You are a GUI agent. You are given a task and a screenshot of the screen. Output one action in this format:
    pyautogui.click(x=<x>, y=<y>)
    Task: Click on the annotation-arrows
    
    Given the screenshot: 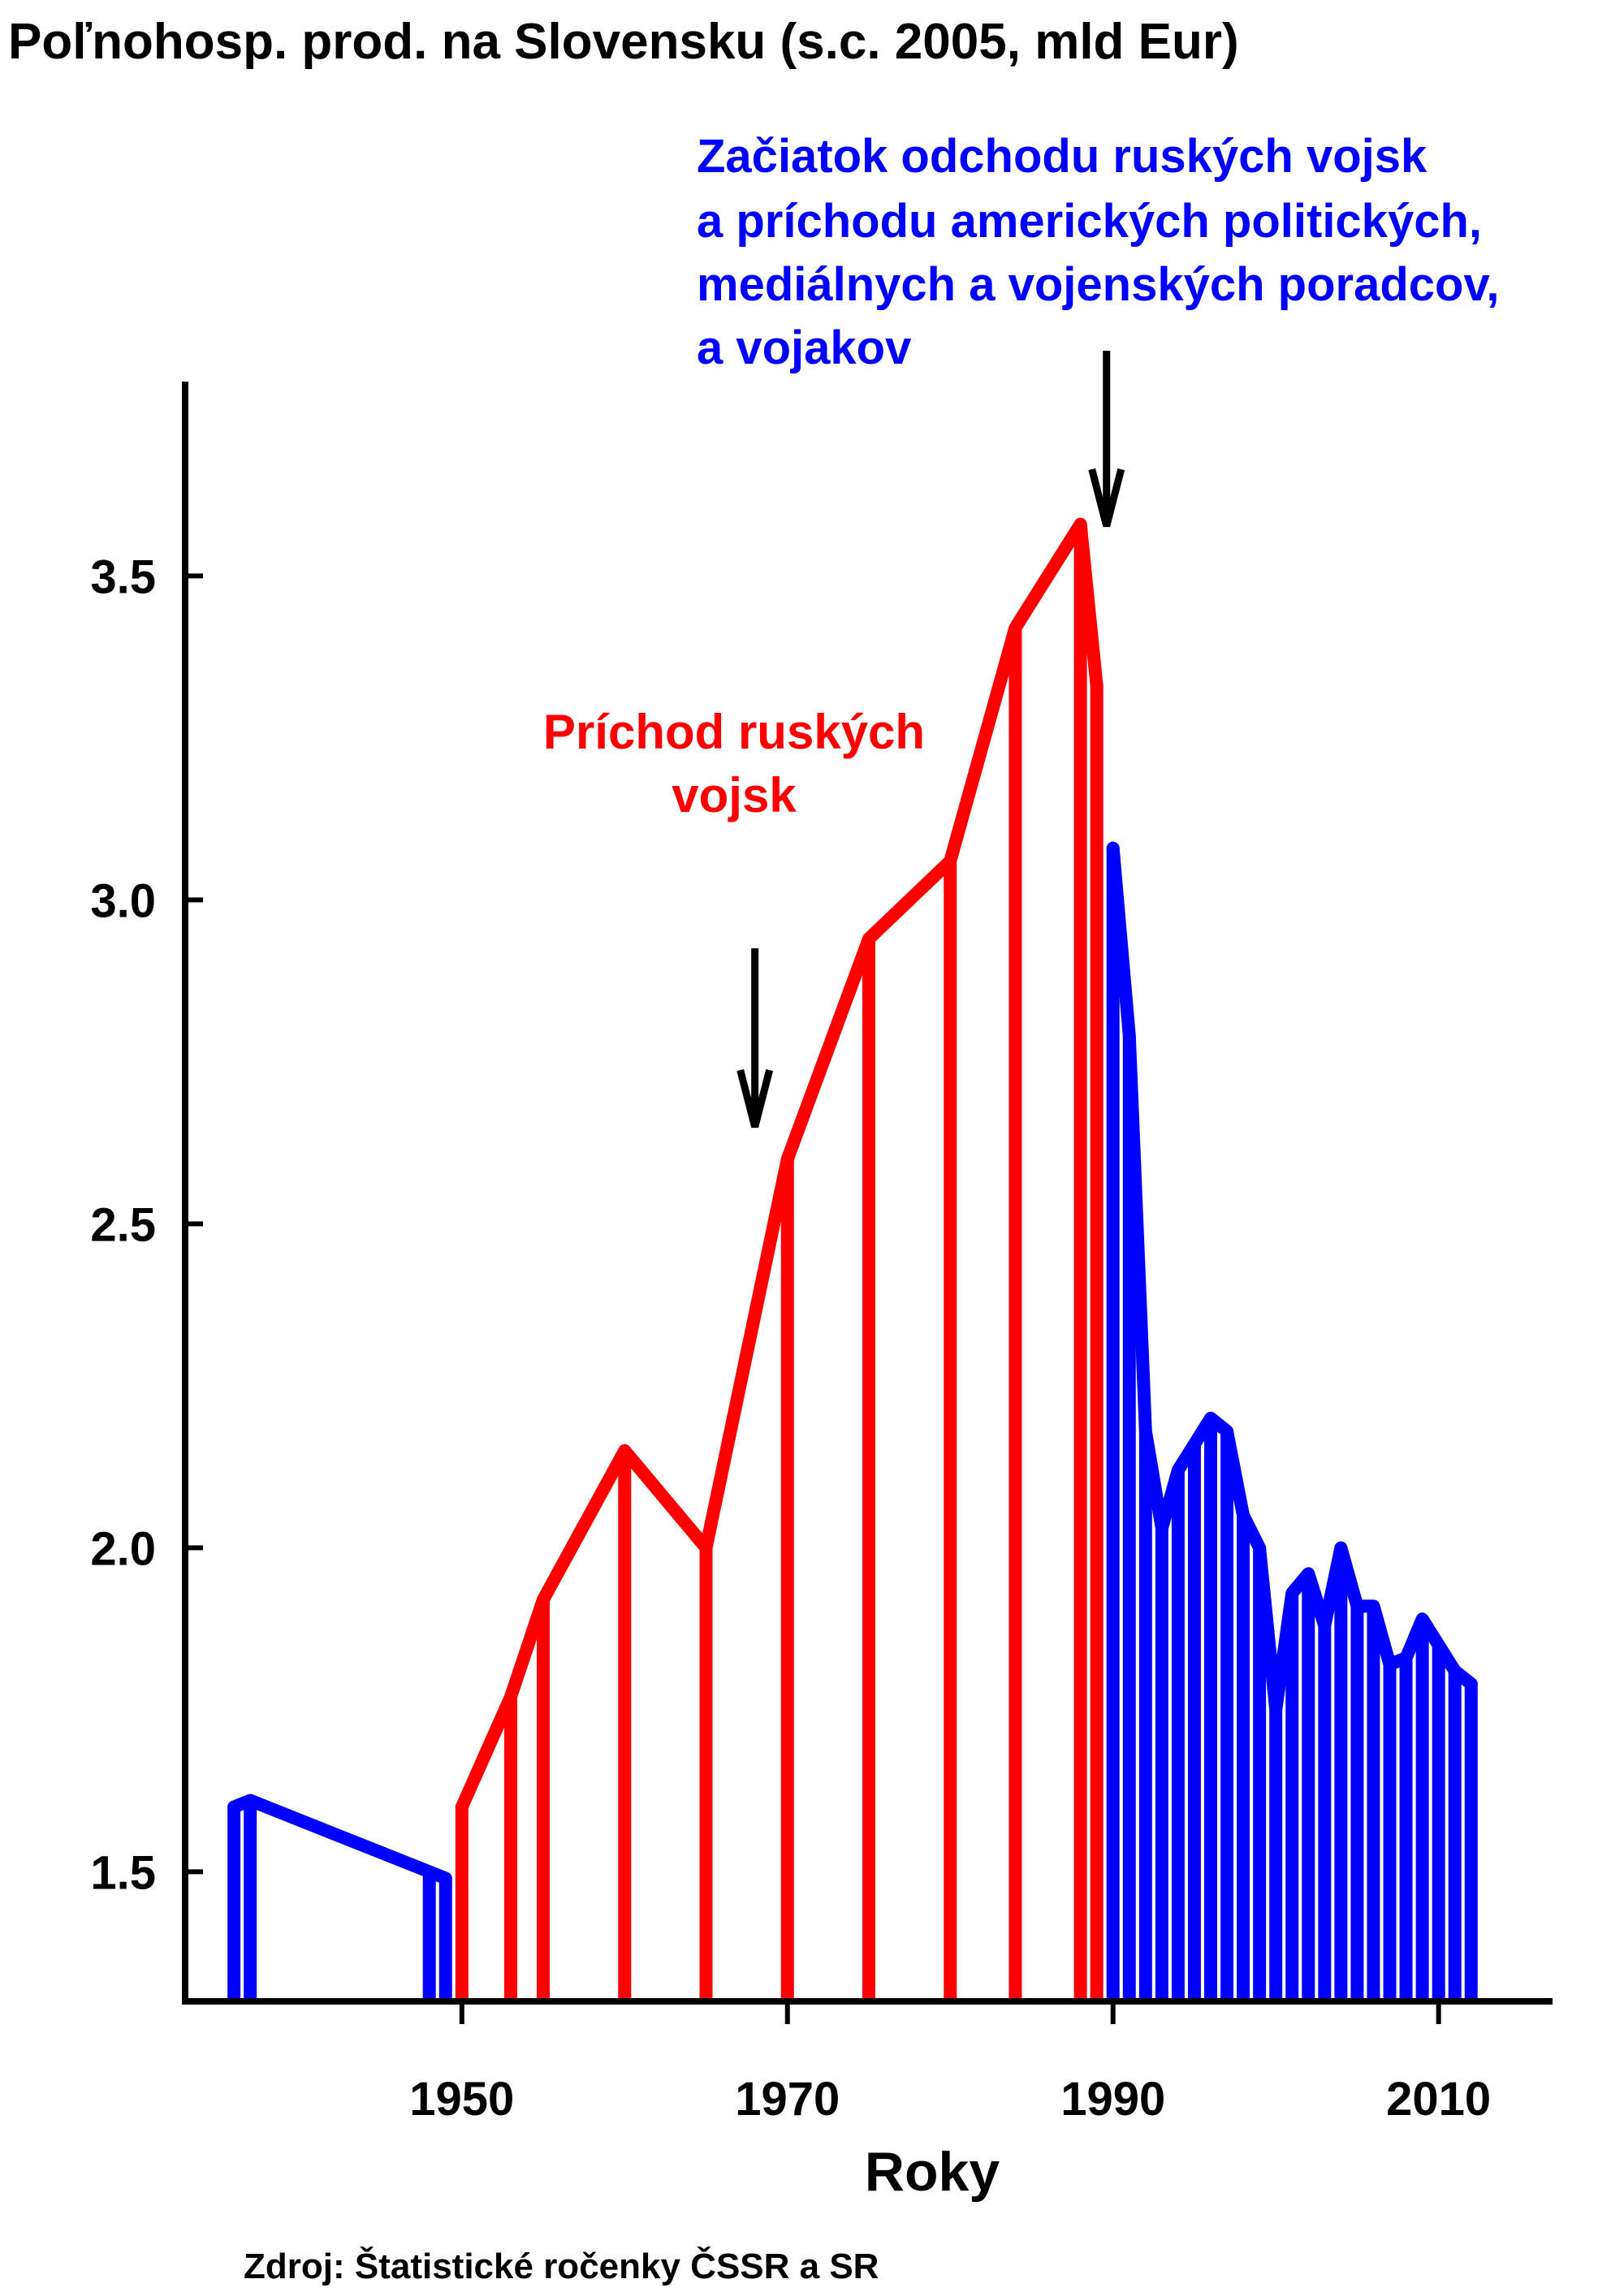 What is the action you would take?
    pyautogui.click(x=931, y=740)
    